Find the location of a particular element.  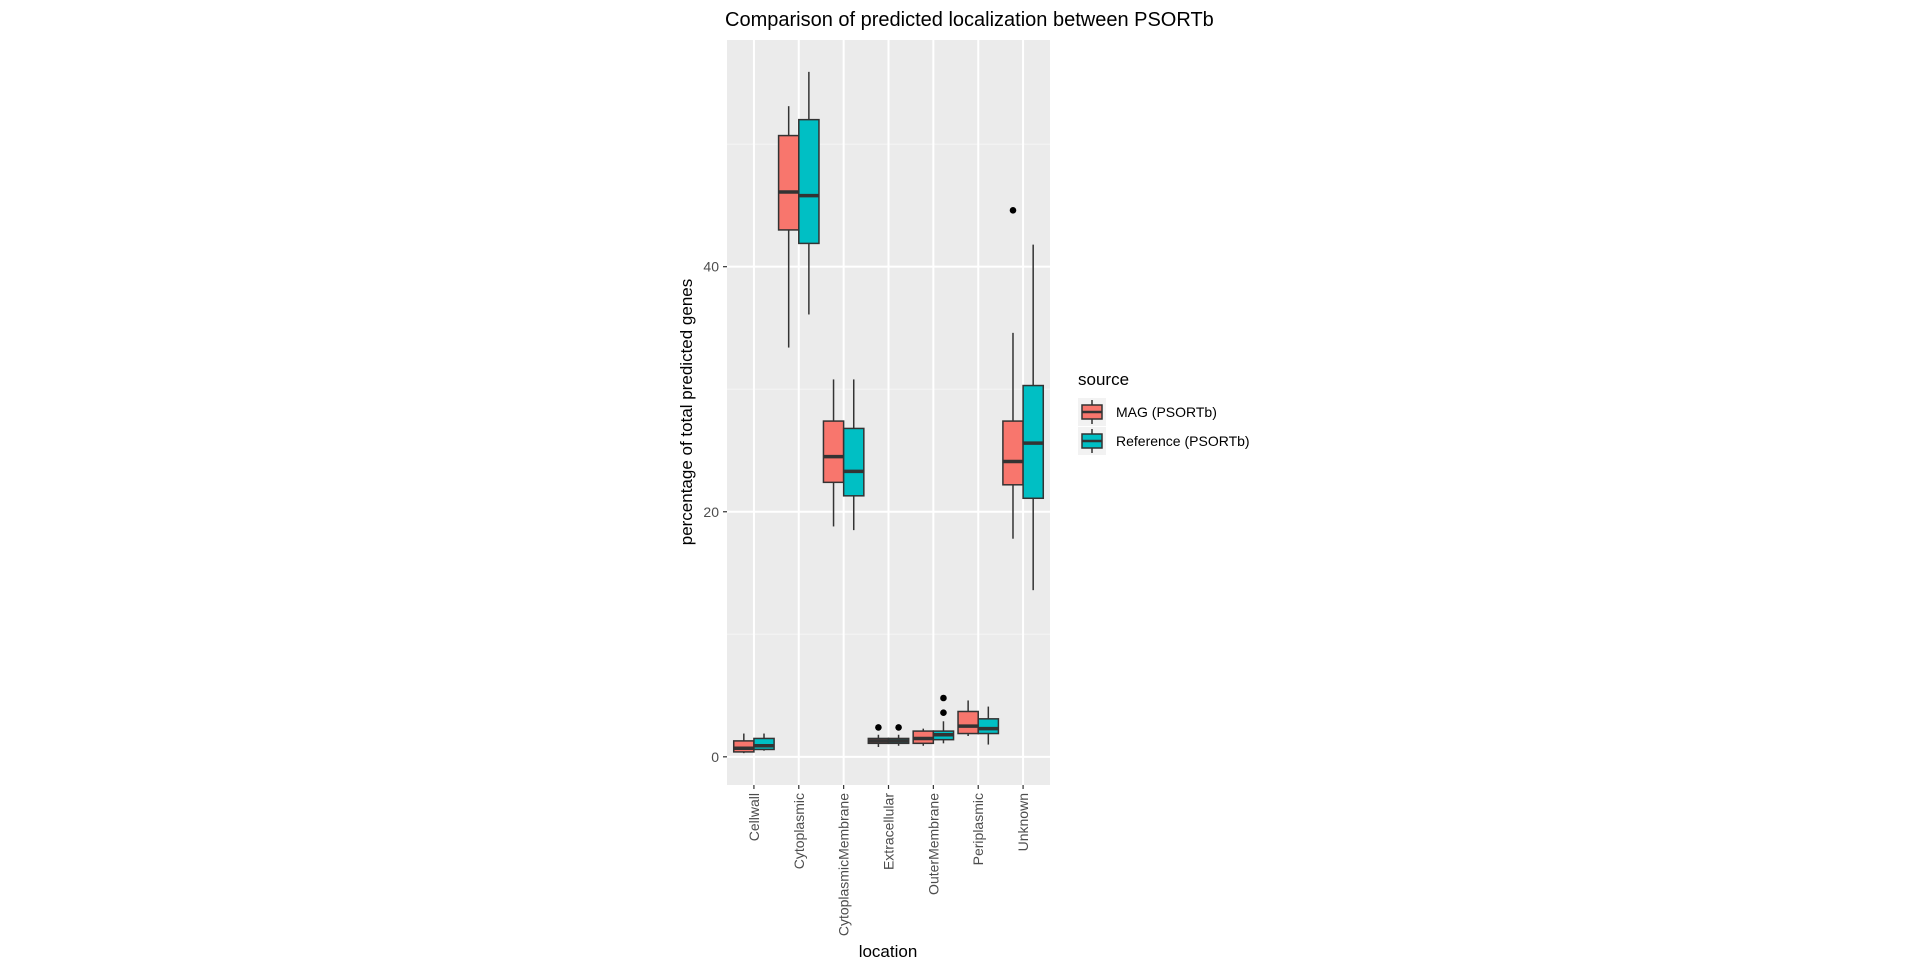

y-tick-label: 20 is located at coordinates (711, 512).